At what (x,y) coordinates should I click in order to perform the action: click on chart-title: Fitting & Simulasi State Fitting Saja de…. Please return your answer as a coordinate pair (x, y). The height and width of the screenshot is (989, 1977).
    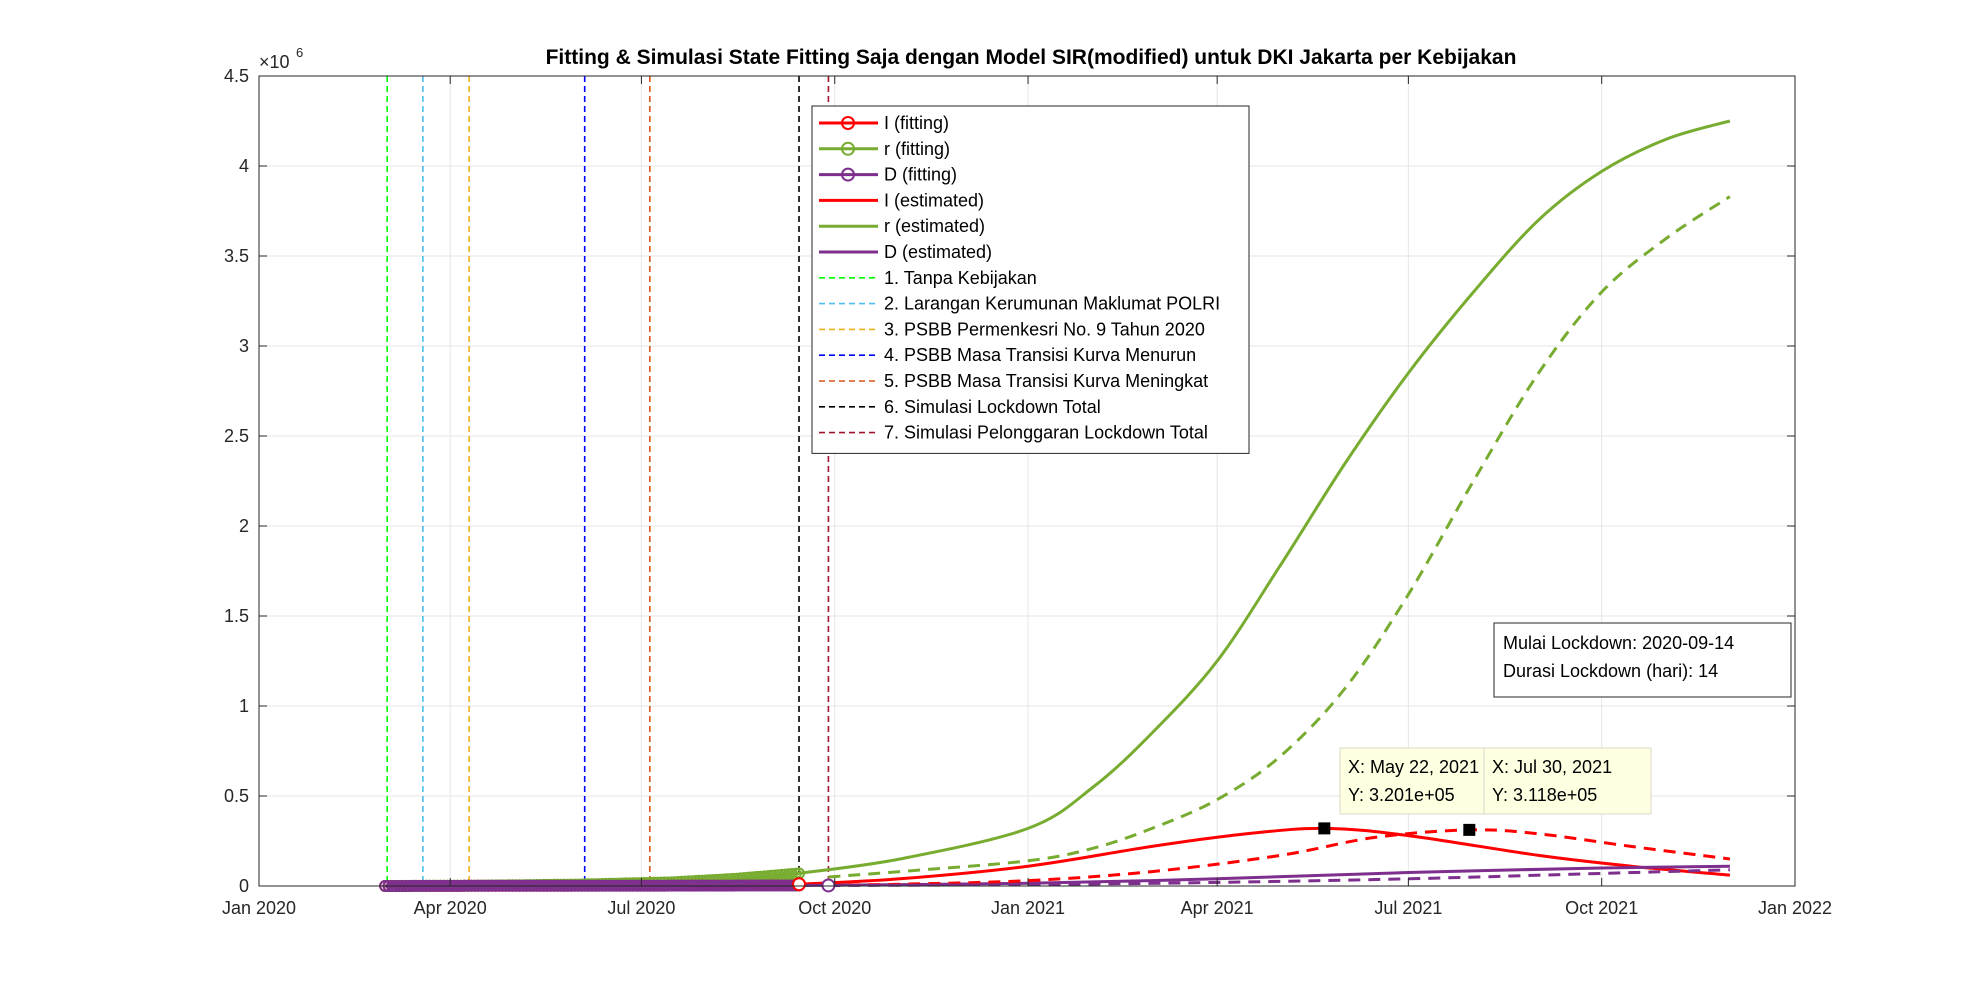
    Looking at the image, I should click on (1031, 57).